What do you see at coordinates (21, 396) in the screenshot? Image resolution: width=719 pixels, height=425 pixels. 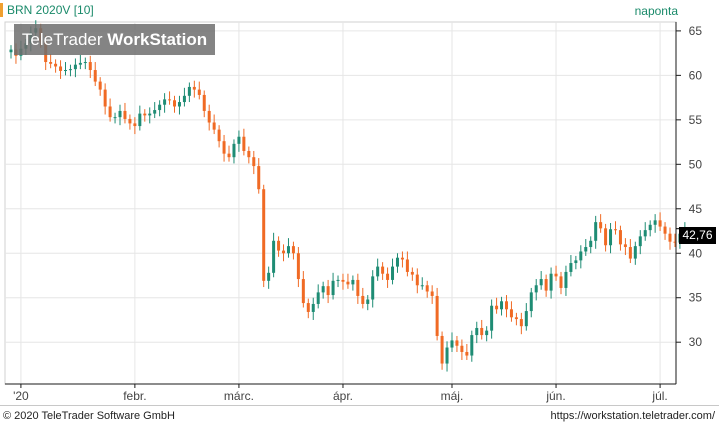 I see `x-tick-label: '20` at bounding box center [21, 396].